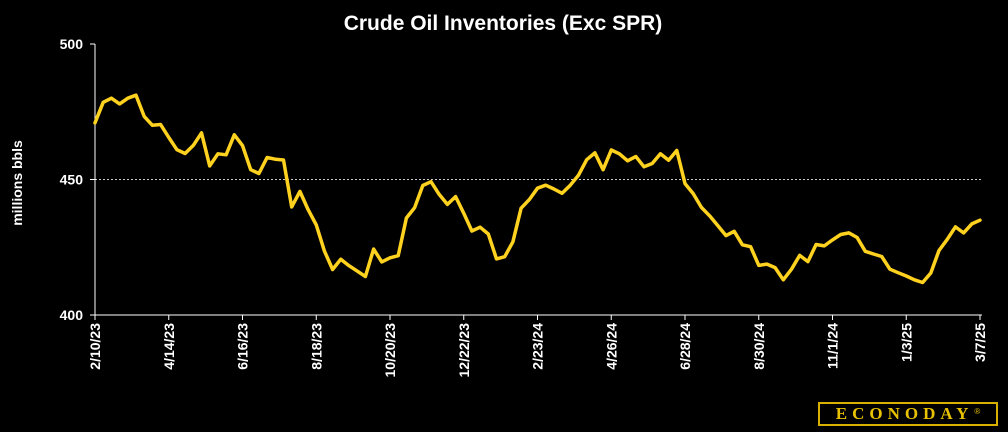 Image resolution: width=1008 pixels, height=432 pixels. What do you see at coordinates (977, 411) in the screenshot?
I see `registered-mark: ®` at bounding box center [977, 411].